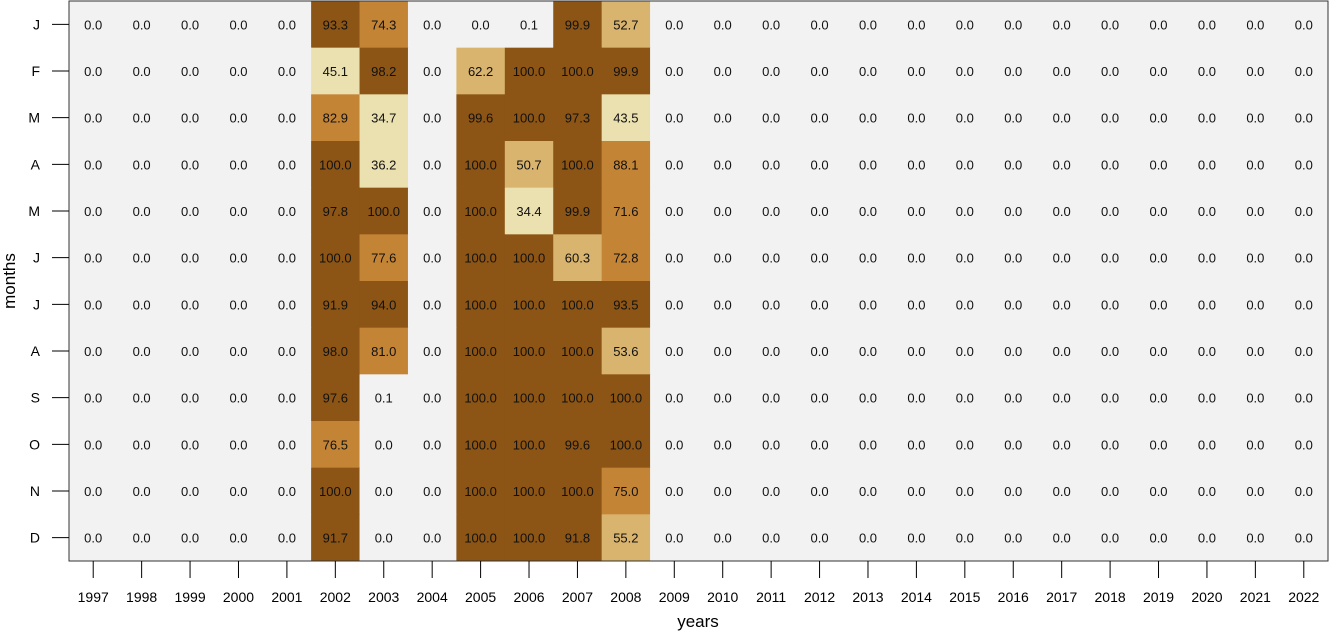  I want to click on cell-value-label: 81.0, so click(383, 351).